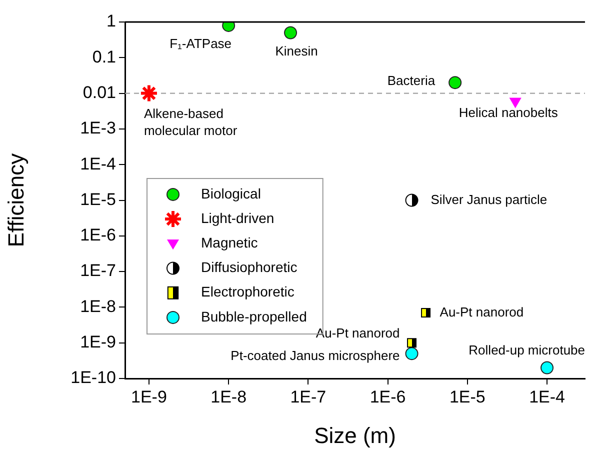 This screenshot has width=596, height=454. What do you see at coordinates (355, 435) in the screenshot?
I see `x-axis-title: Size (m)` at bounding box center [355, 435].